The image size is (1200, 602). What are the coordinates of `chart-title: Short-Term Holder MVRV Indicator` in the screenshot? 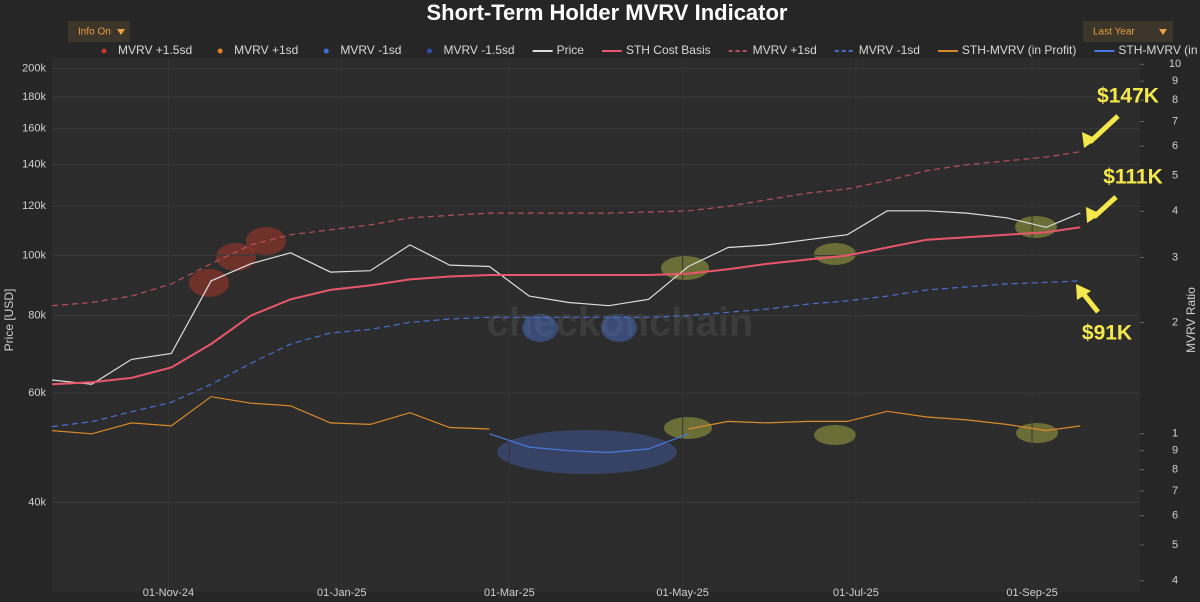 It's located at (606, 12).